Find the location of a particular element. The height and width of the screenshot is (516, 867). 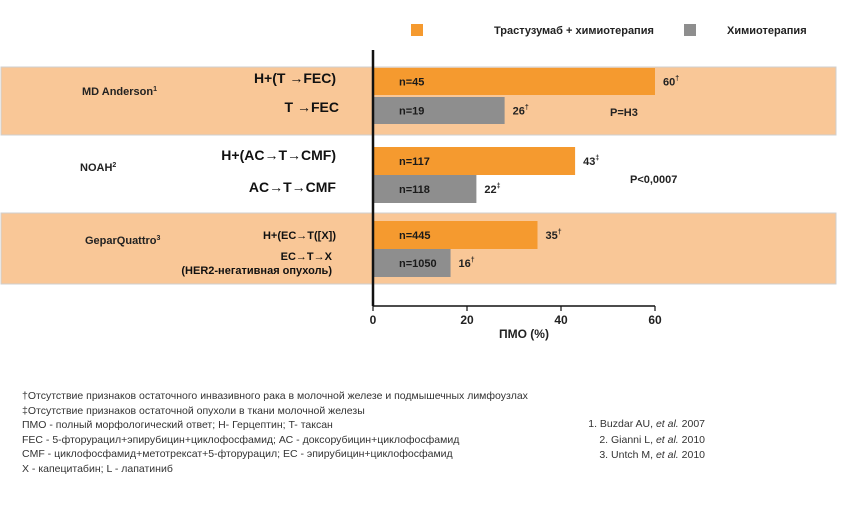

reference-3: 3. Untch M, et al. 2010 is located at coordinates (652, 455).